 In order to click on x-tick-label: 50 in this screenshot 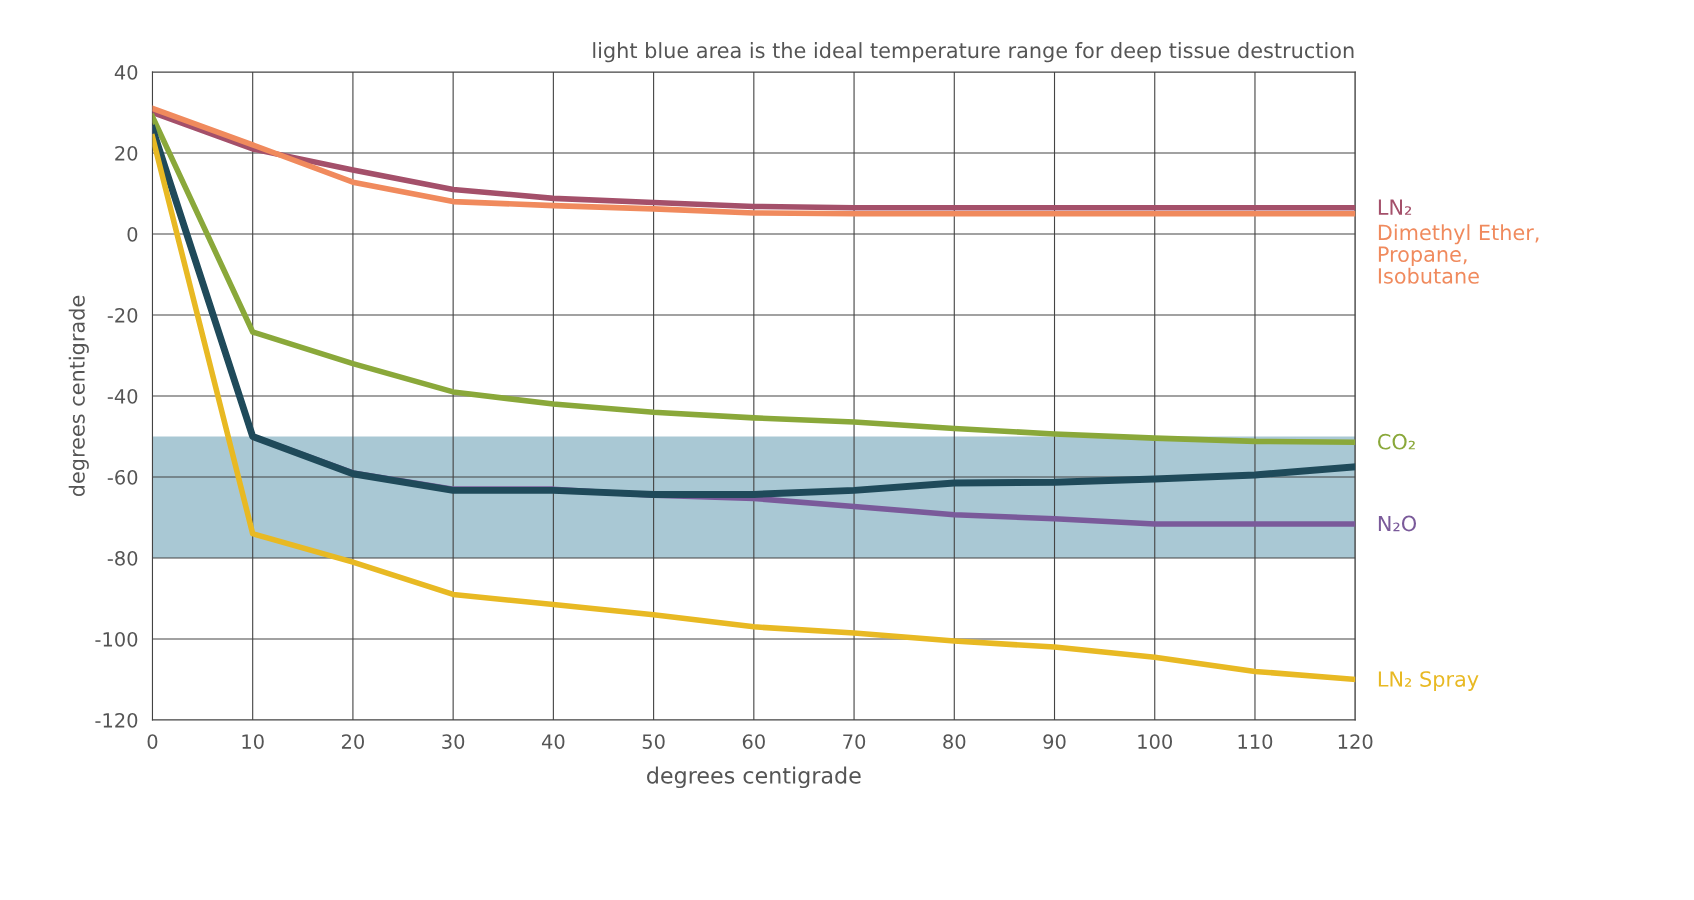, I will do `click(653, 741)`.